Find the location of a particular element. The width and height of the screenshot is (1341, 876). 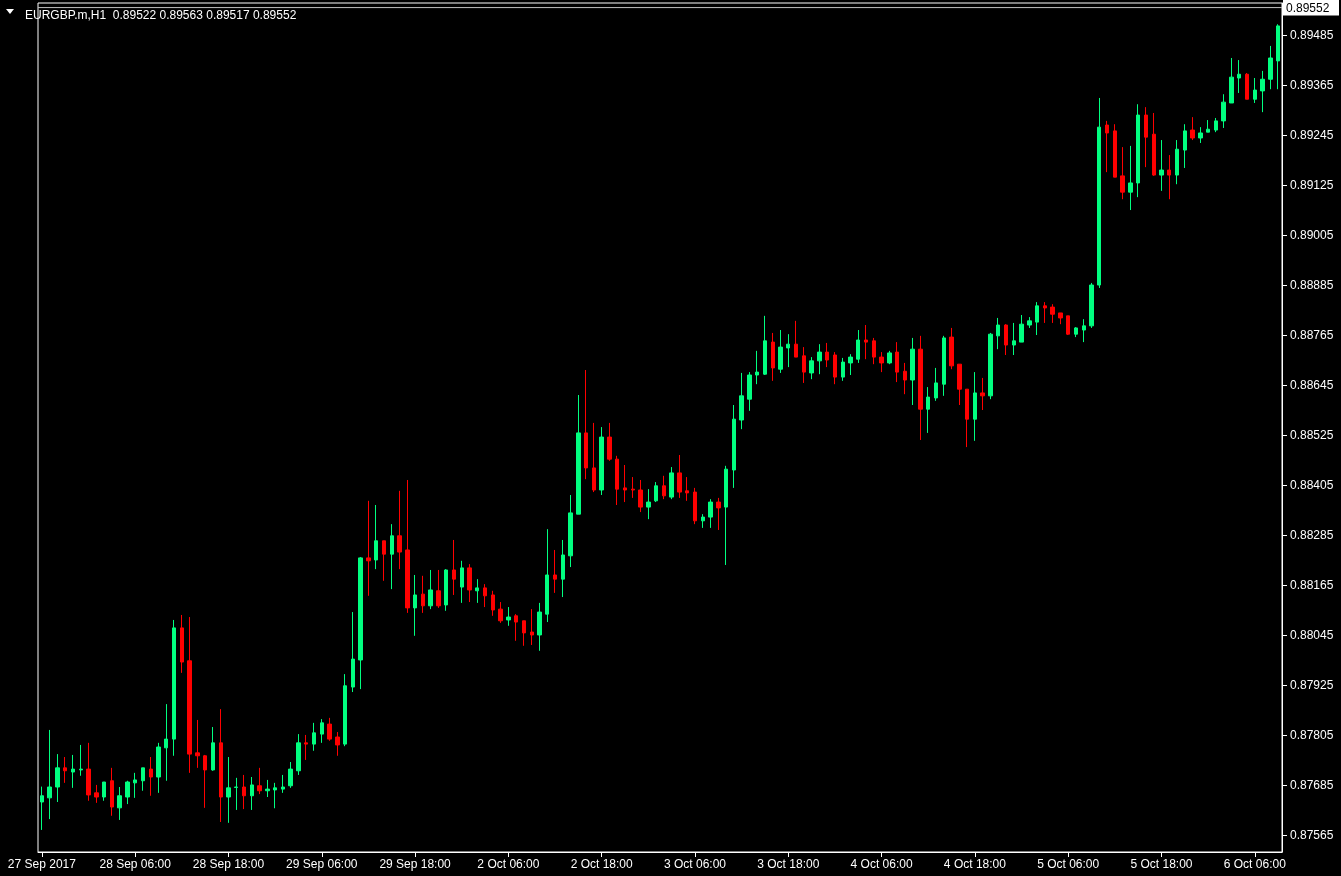

y-tick-label: 0.89245 is located at coordinates (1312, 135).